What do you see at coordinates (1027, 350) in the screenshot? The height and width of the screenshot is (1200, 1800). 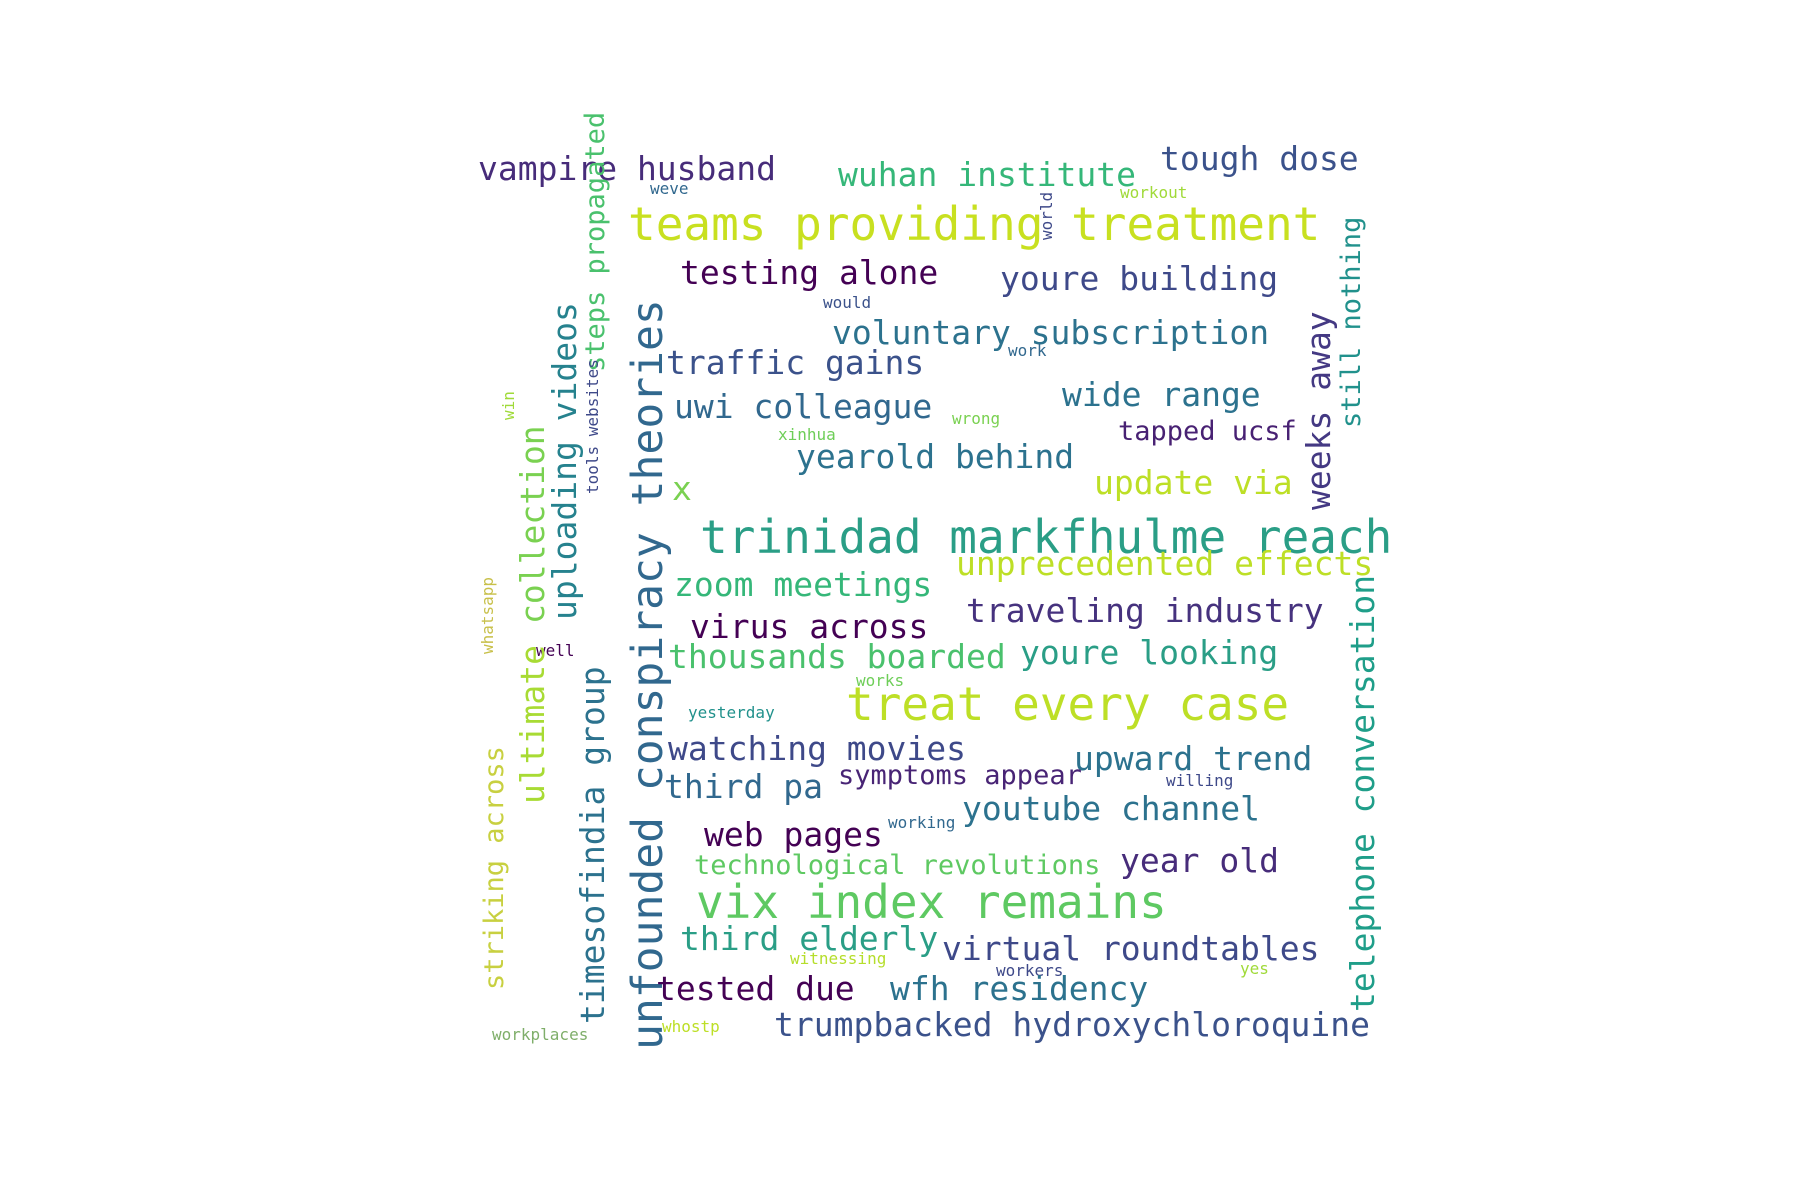 I see `word-work: work` at bounding box center [1027, 350].